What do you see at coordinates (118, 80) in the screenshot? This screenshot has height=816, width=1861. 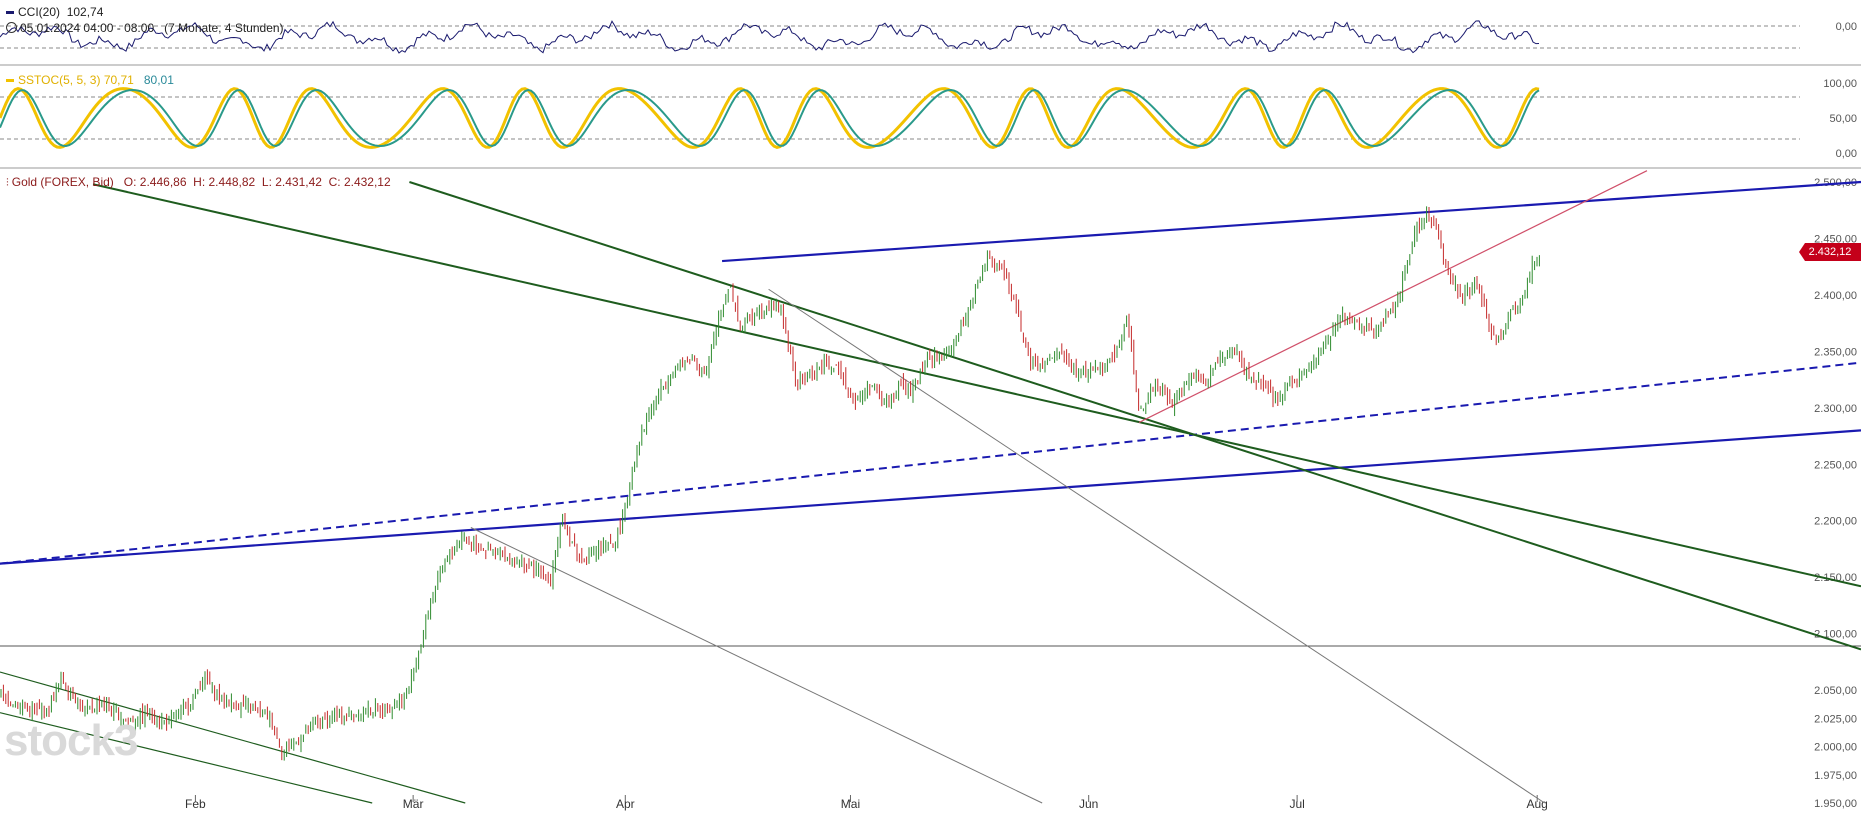 I see `sstoc-k-value: 70,71` at bounding box center [118, 80].